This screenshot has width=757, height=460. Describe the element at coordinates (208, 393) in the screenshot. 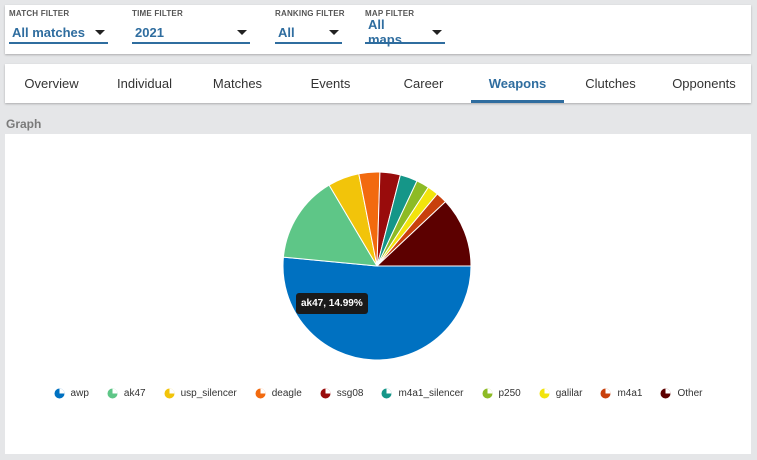

I see `legend-label: usp_silencer` at that location.